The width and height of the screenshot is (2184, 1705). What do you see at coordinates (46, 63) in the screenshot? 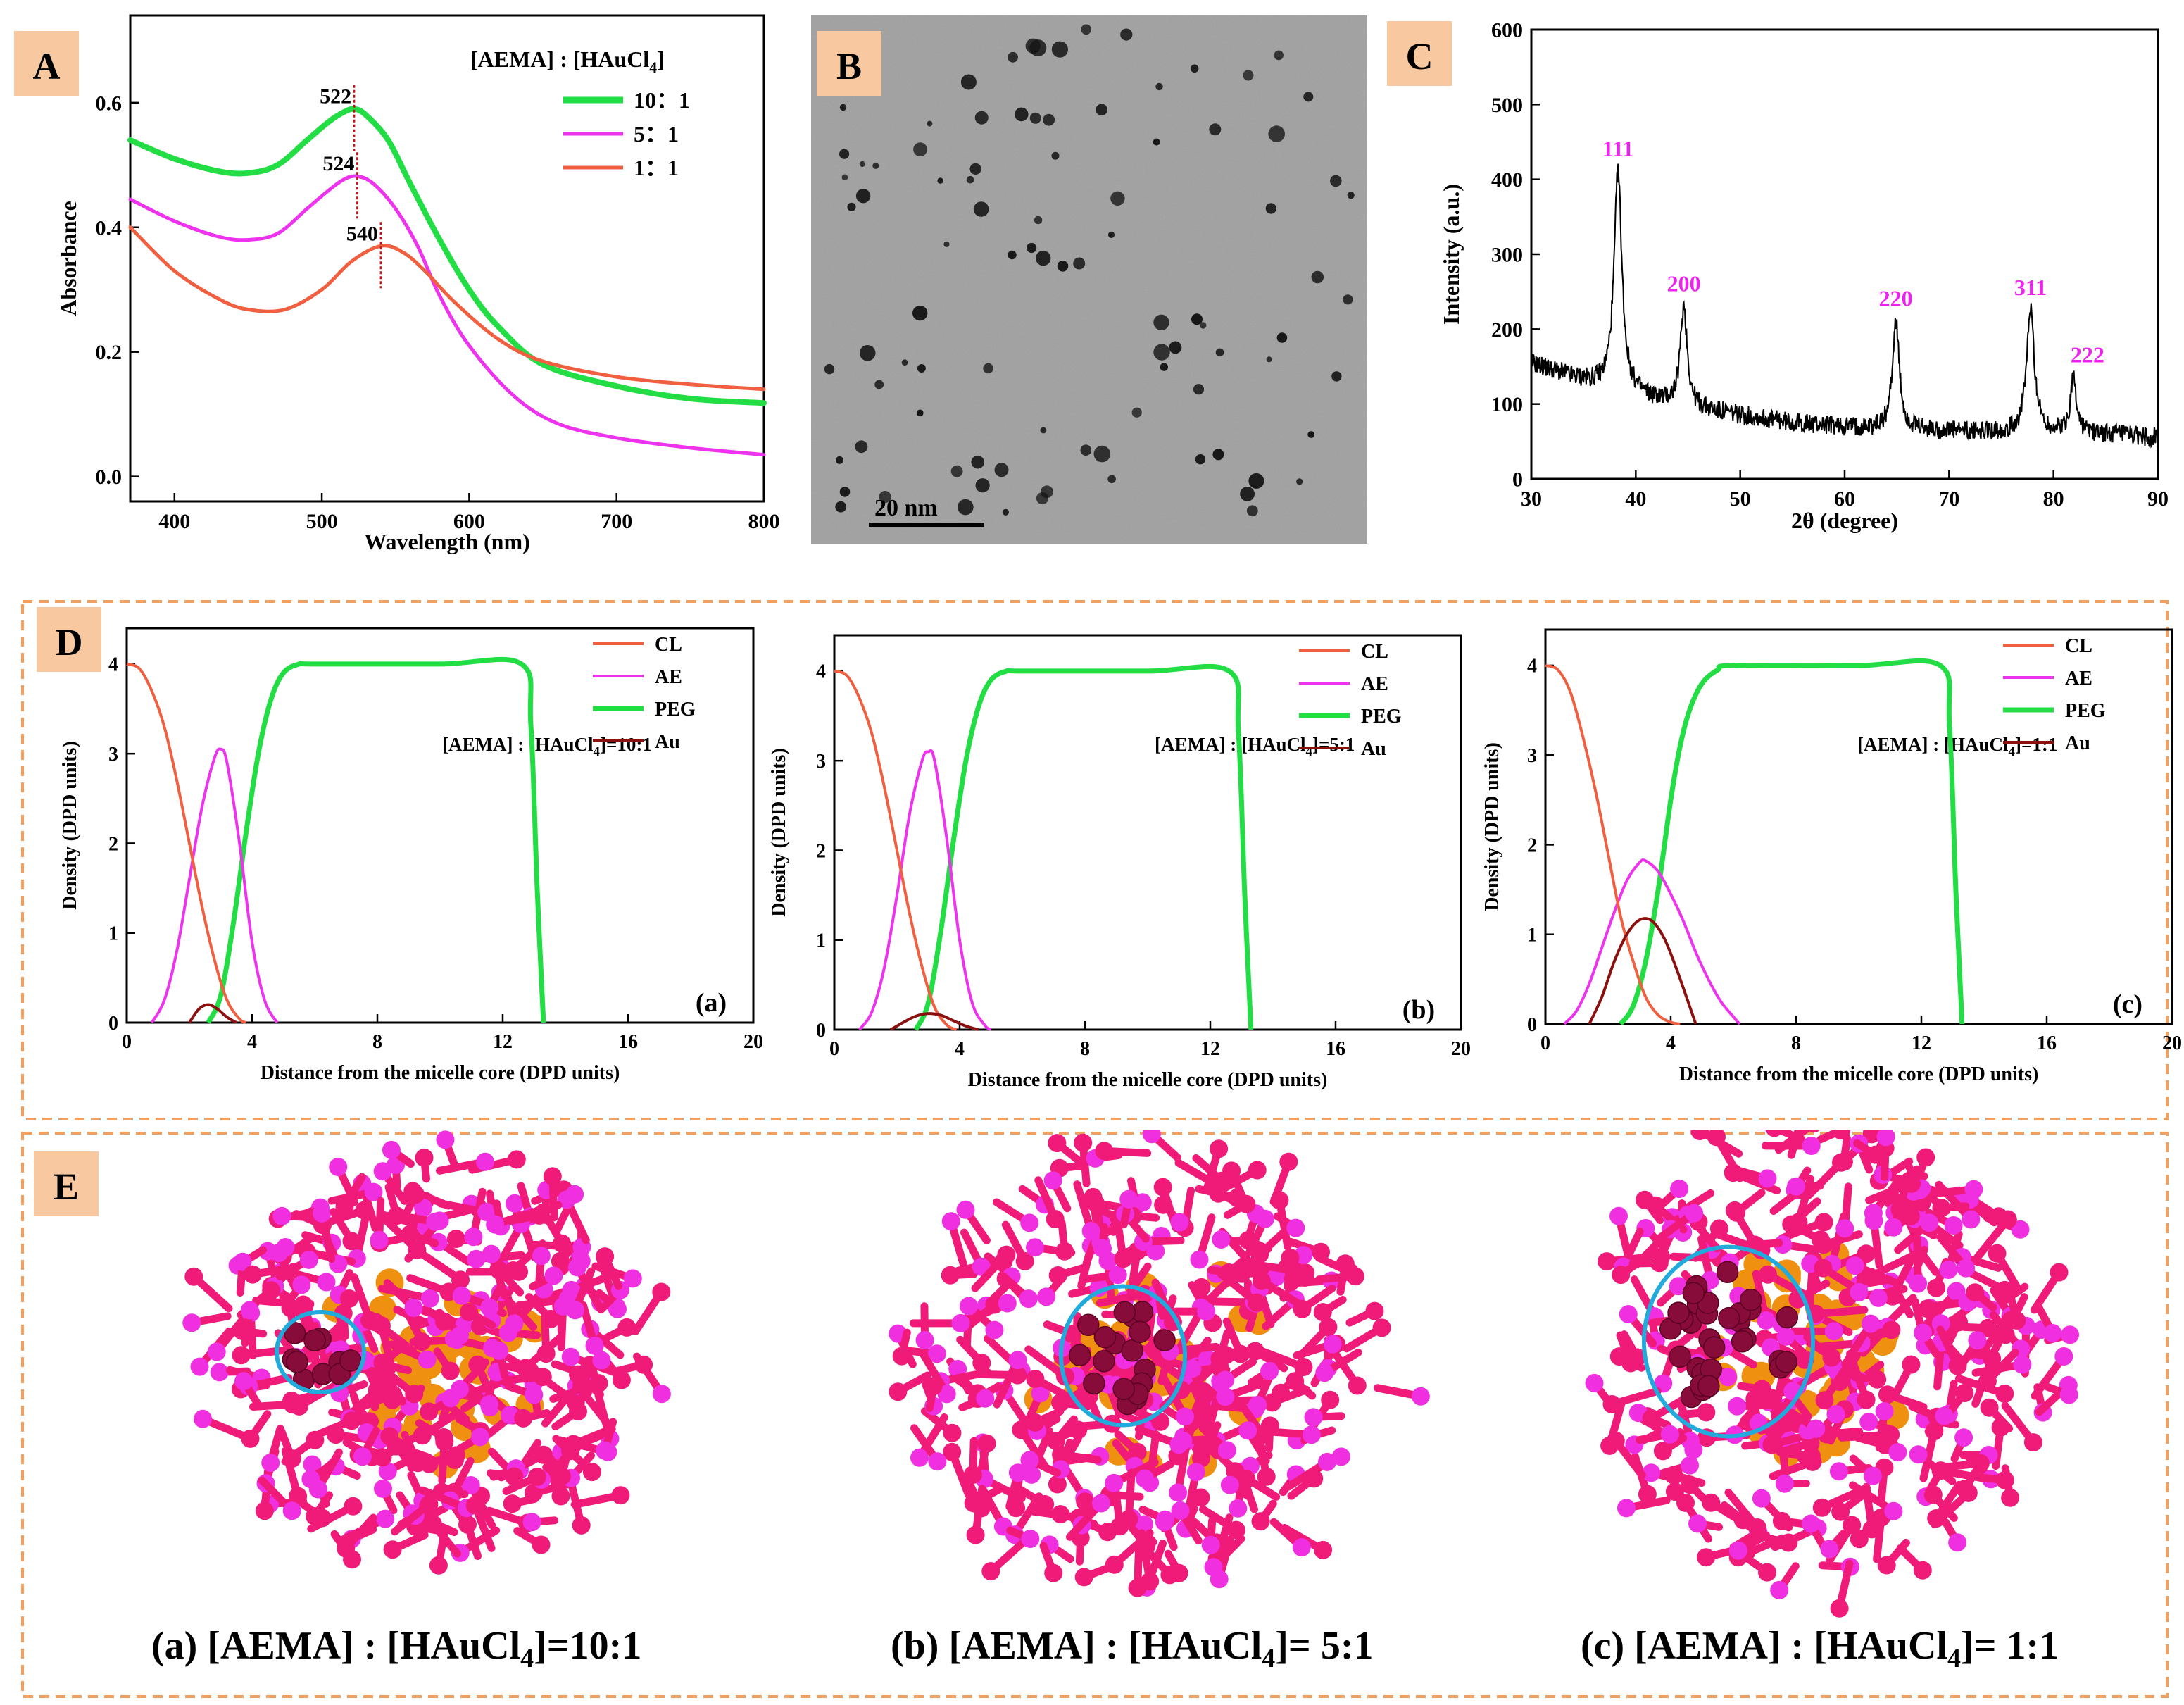
I see `panel-tag-a` at bounding box center [46, 63].